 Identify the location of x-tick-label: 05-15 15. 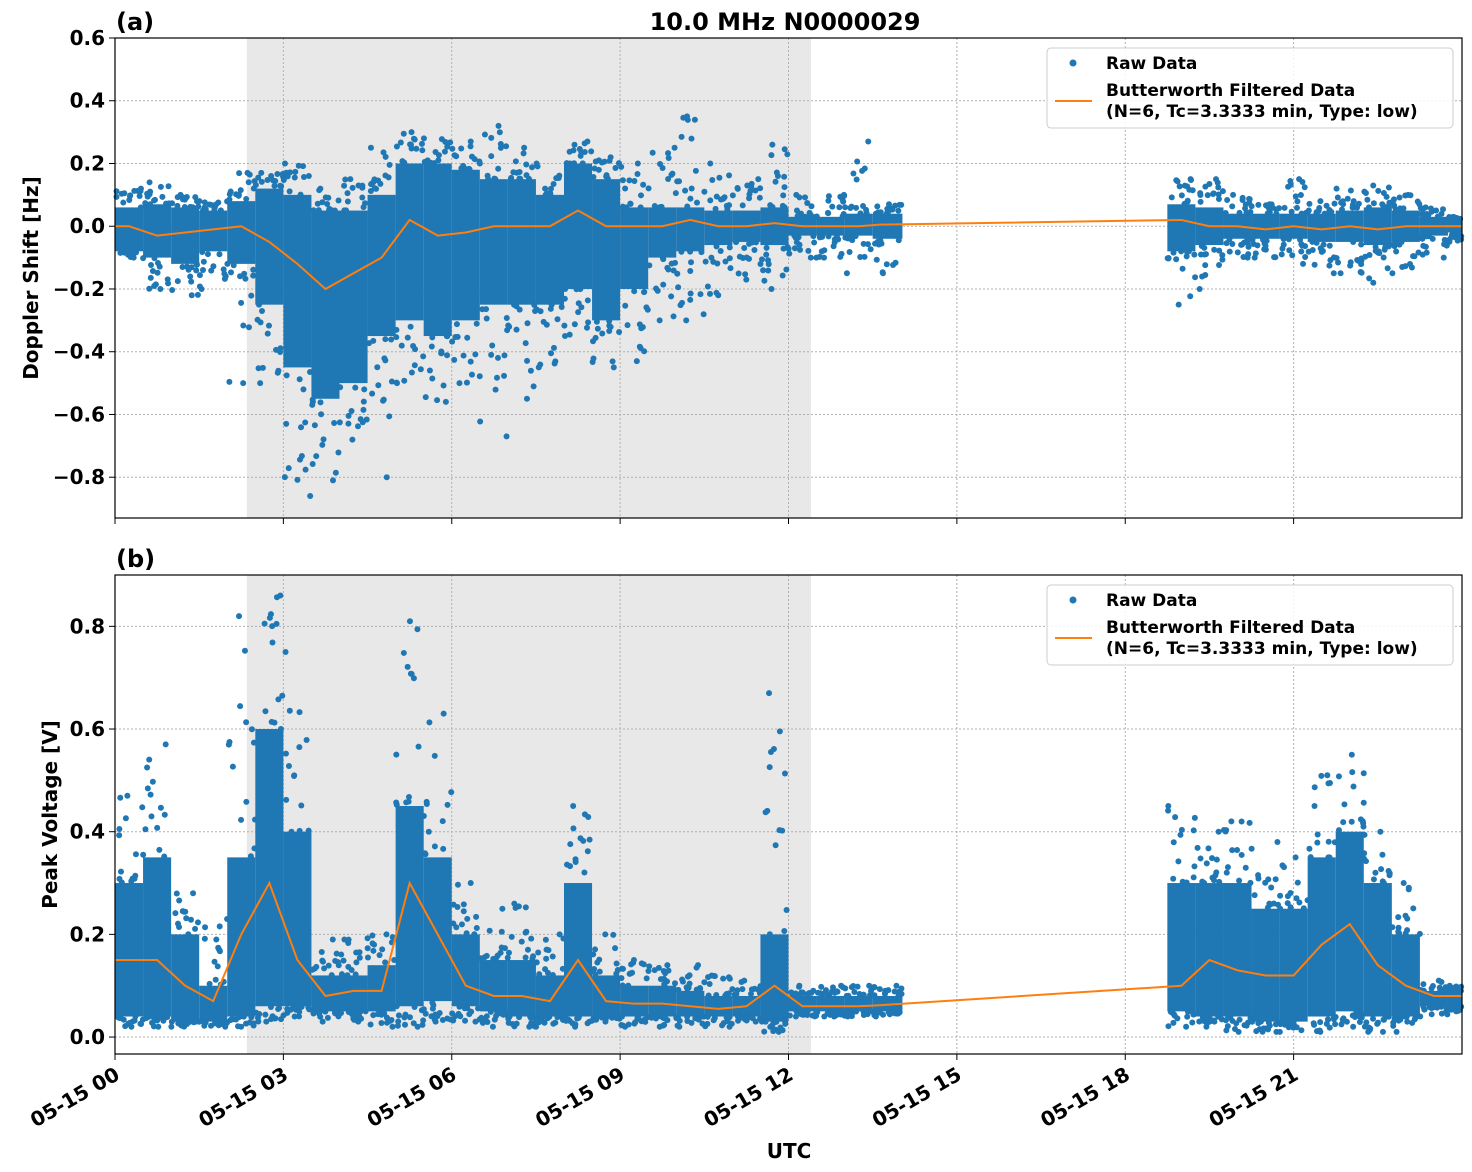
(917, 1097).